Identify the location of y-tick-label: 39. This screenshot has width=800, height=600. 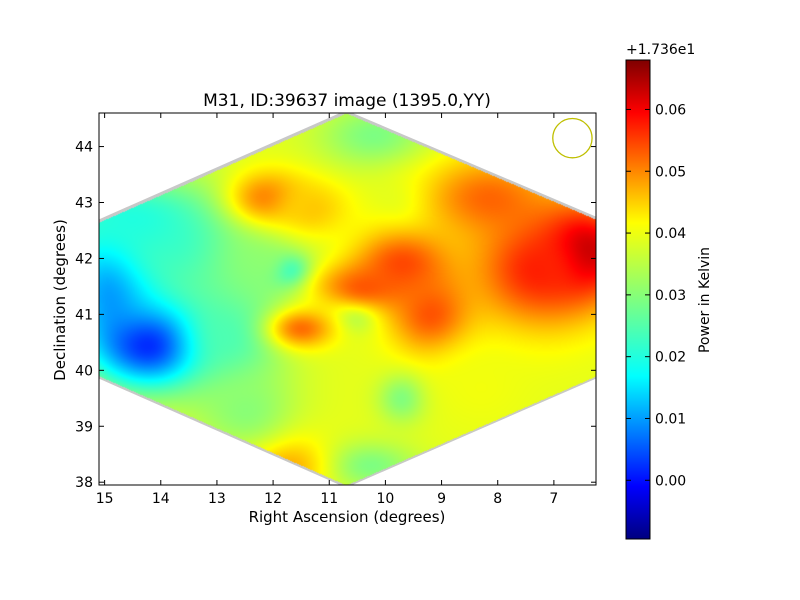
(84, 427).